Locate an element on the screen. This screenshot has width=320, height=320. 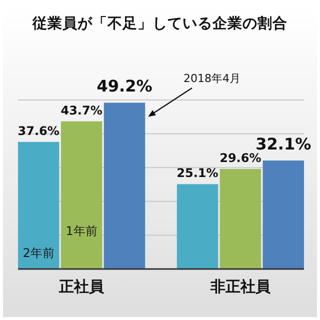
data-label: 49.2% is located at coordinates (124, 86).